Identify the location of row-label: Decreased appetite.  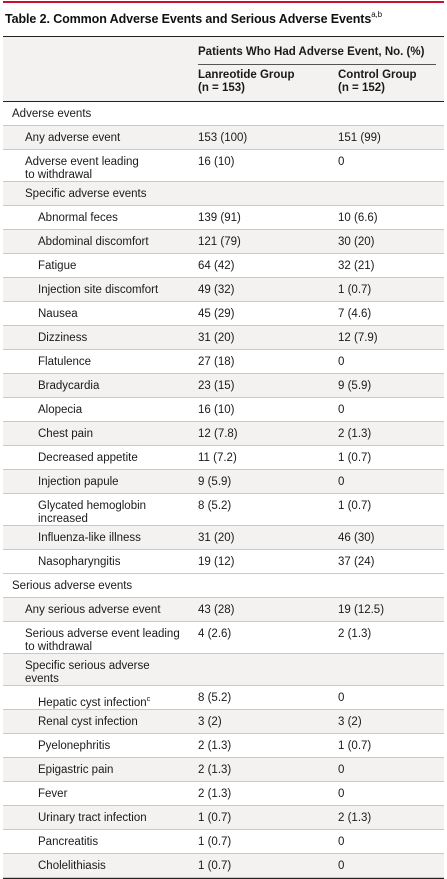
(88, 458).